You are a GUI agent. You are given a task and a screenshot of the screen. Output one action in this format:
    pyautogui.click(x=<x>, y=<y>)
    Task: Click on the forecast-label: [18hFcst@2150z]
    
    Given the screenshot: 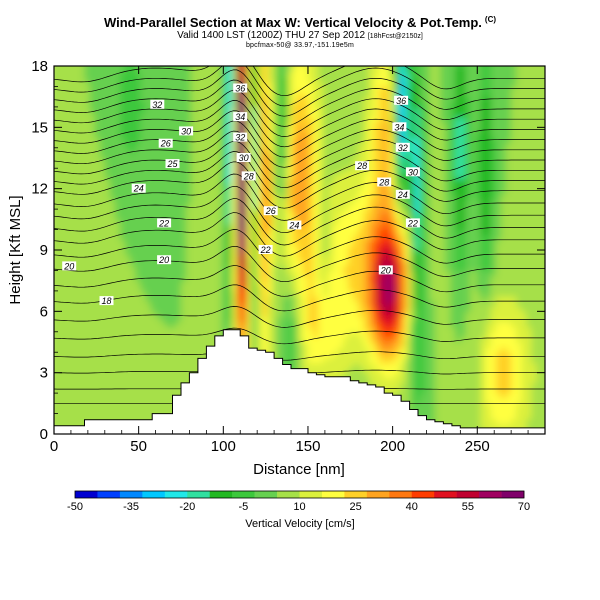 What is the action you would take?
    pyautogui.click(x=395, y=36)
    